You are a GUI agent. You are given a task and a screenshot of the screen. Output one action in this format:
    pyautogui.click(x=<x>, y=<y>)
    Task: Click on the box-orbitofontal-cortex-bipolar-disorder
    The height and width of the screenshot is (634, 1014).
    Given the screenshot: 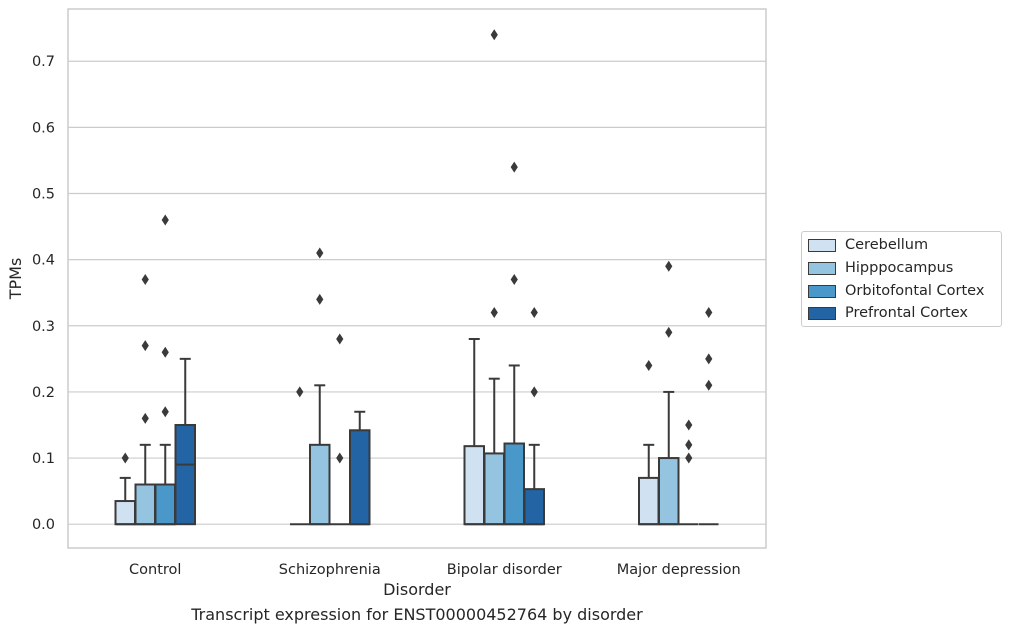 What is the action you would take?
    pyautogui.click(x=514, y=343)
    